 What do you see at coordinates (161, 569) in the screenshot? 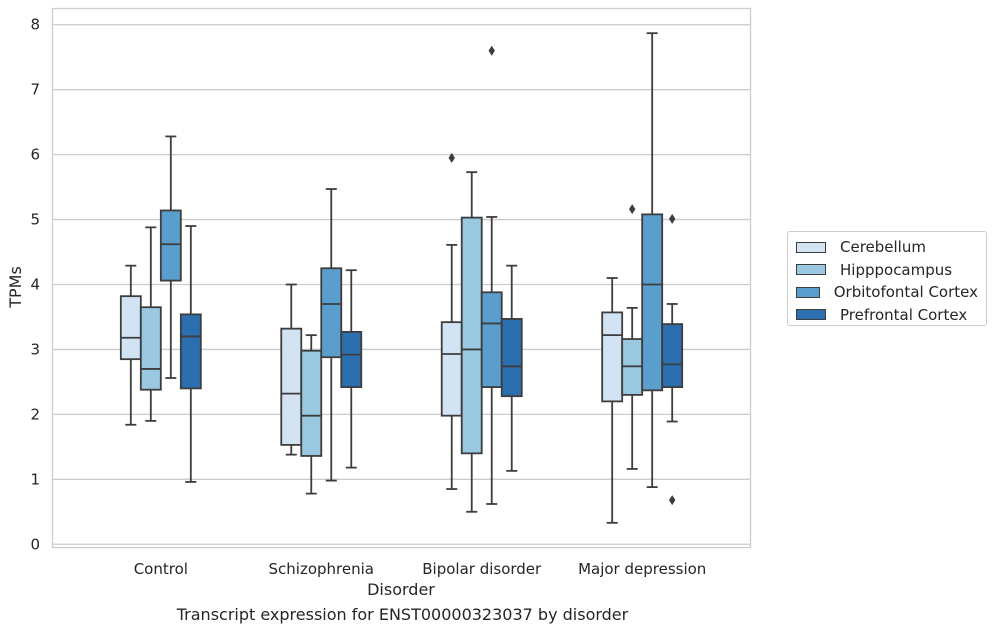
I see `x-tick-label: Control` at bounding box center [161, 569].